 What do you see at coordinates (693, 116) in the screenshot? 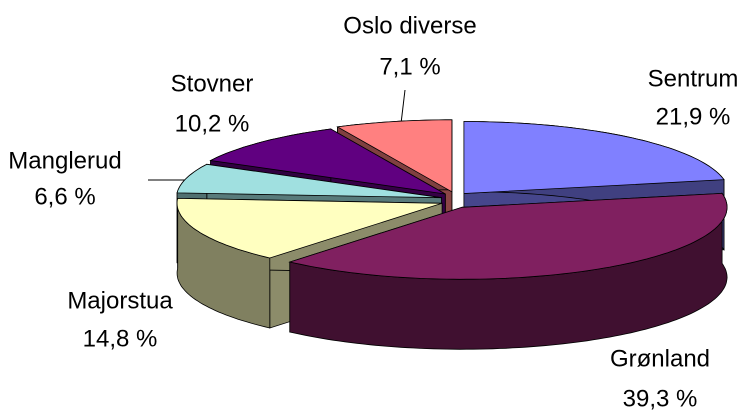
I see `slice-value-label: 21,9 %` at bounding box center [693, 116].